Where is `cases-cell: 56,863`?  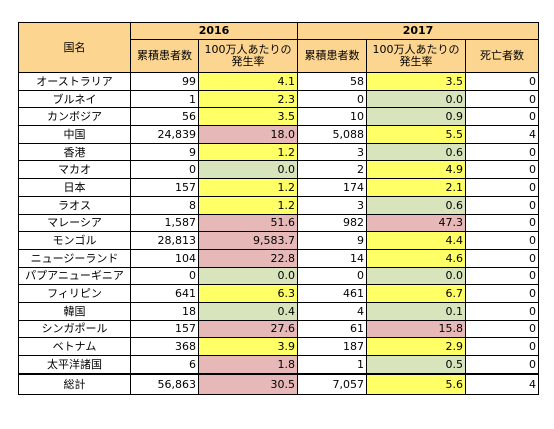
cases-cell: 56,863 is located at coordinates (164, 383).